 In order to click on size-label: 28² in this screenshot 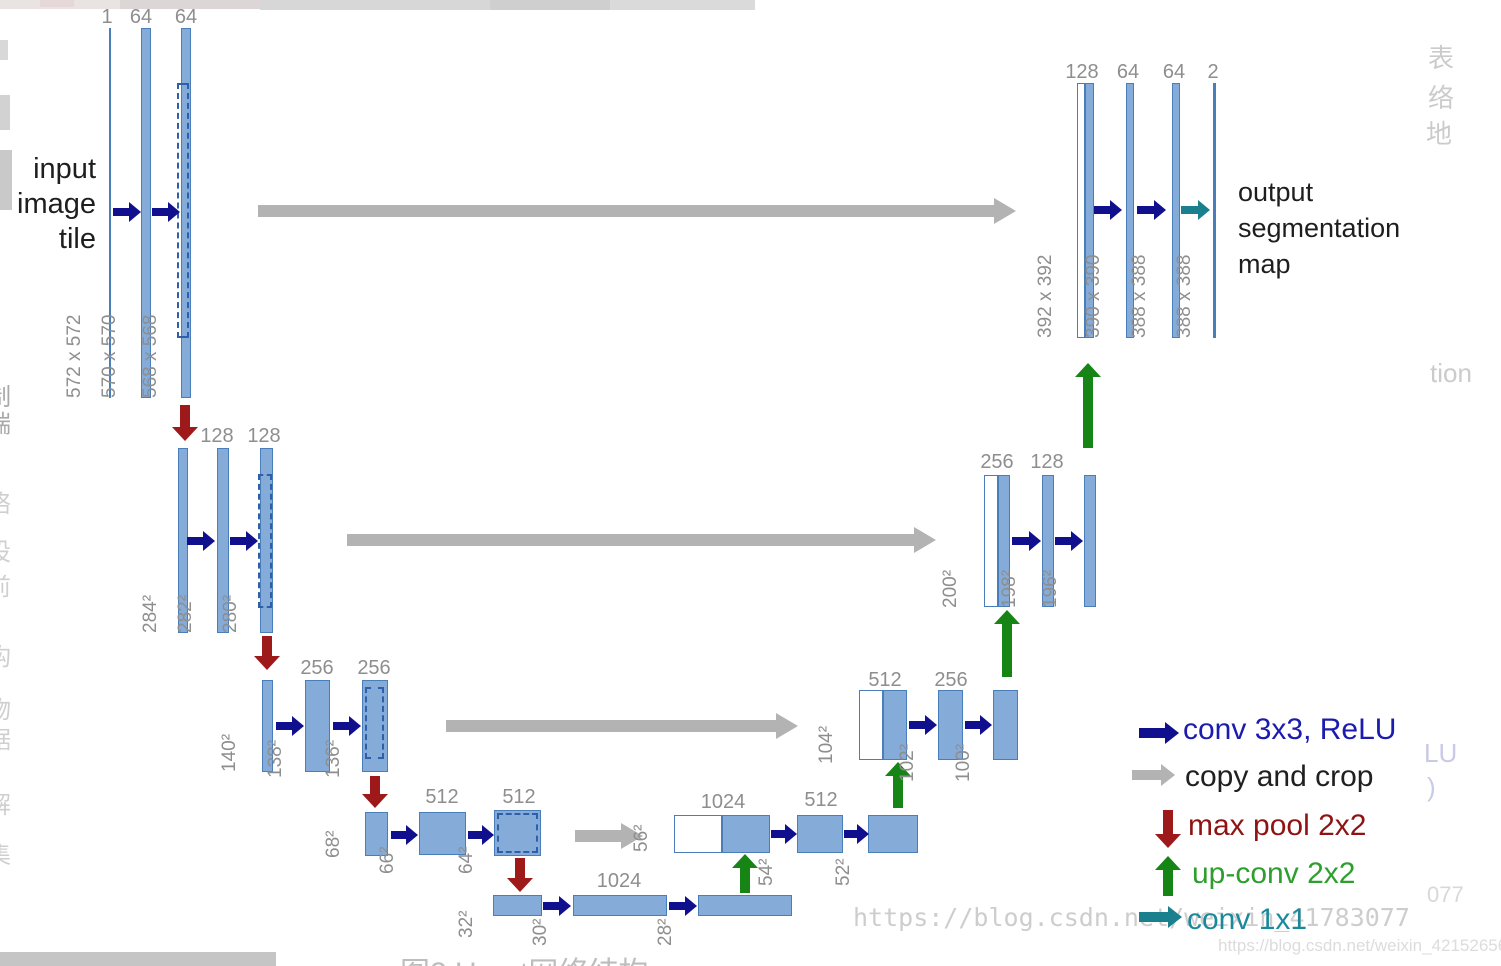, I will do `click(665, 932)`.